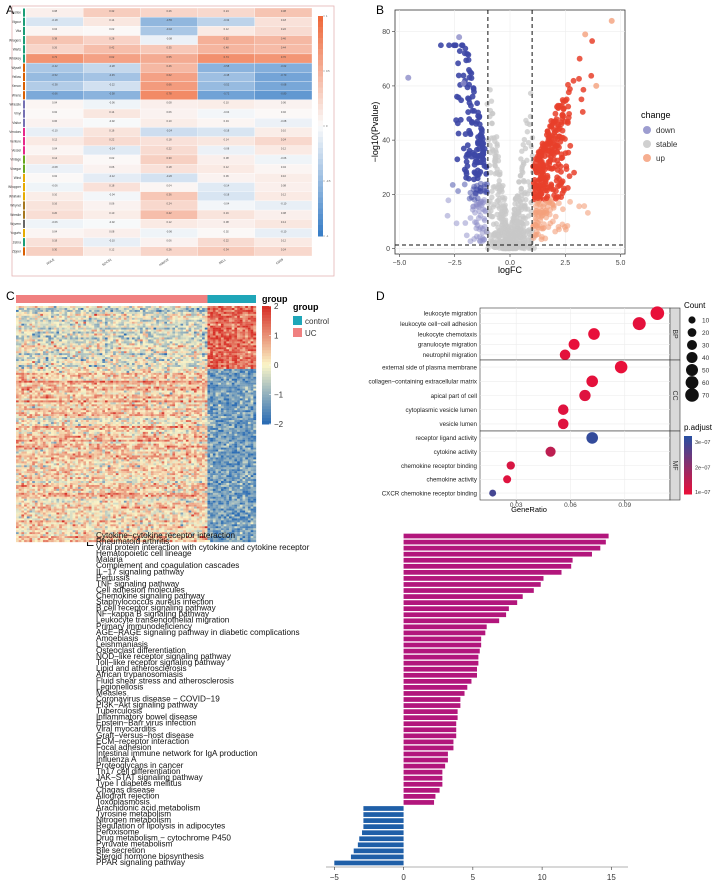 The height and width of the screenshot is (887, 719). Describe the element at coordinates (551, 121) in the screenshot. I see `panel-b-point-up` at that location.